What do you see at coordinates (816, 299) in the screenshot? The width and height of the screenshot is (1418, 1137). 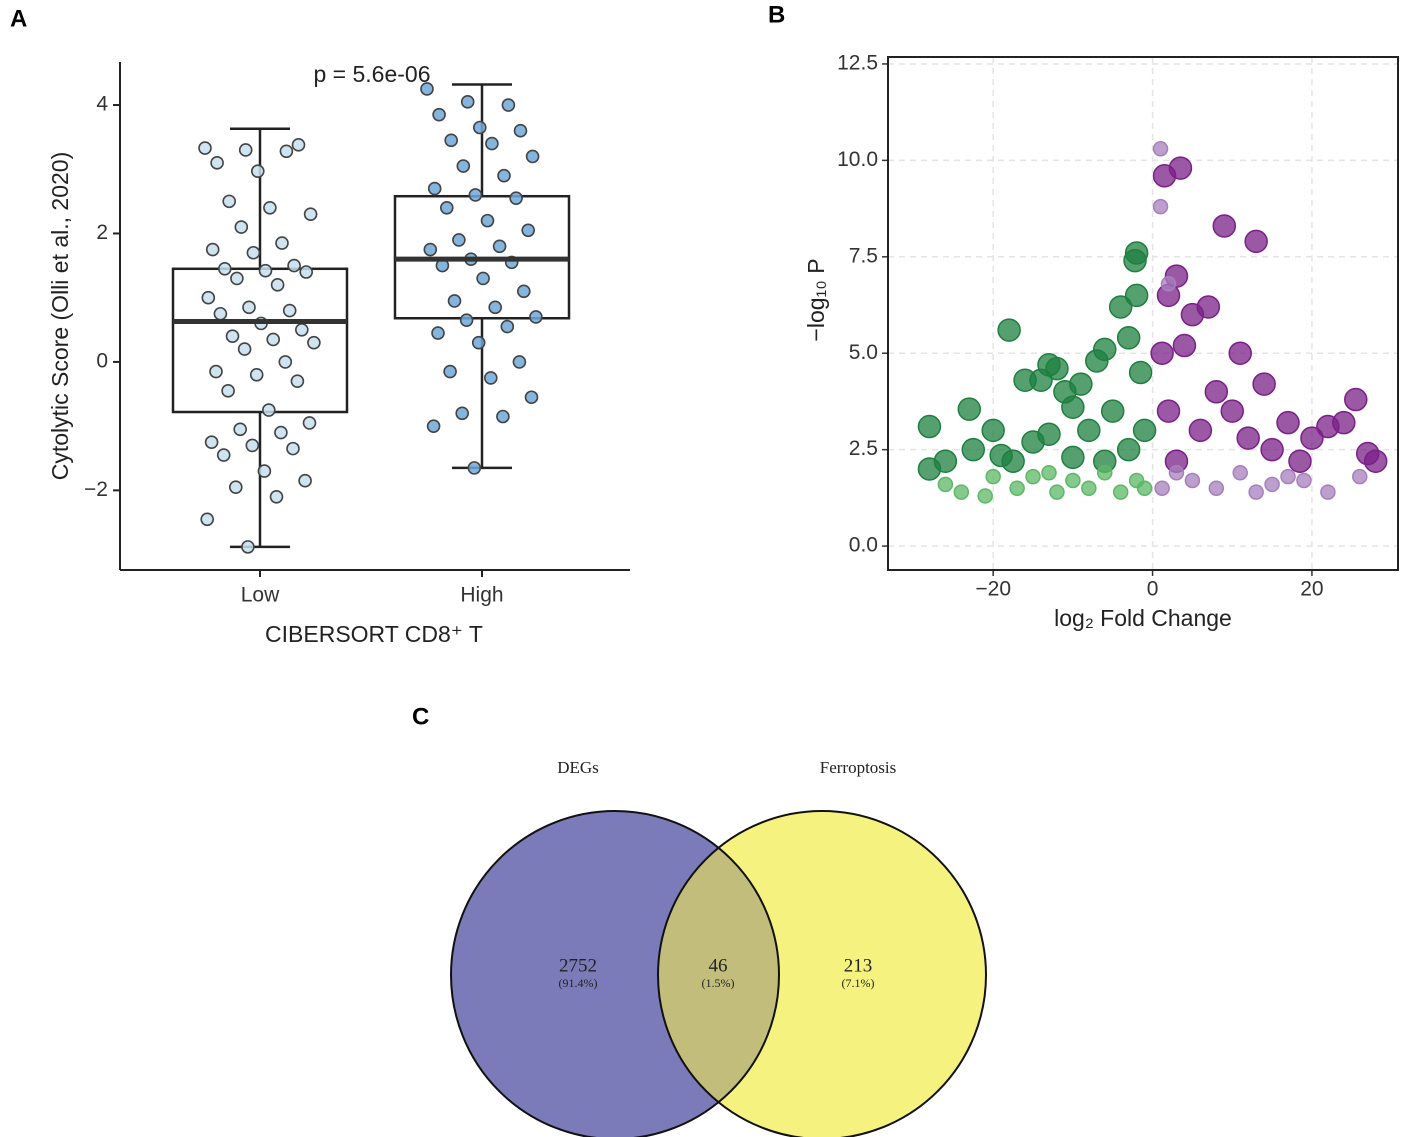 I see `y-axis-label: −log₁₀ P` at bounding box center [816, 299].